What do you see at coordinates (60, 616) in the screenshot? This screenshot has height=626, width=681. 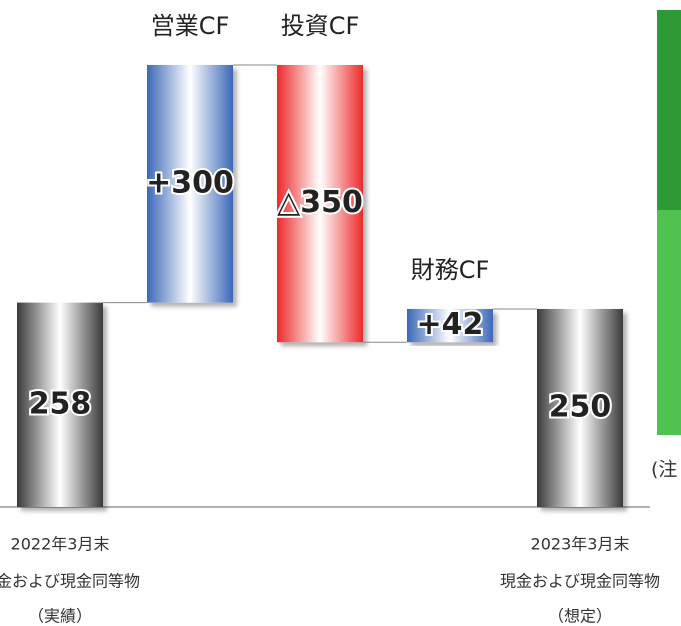 I see `x-tick-sublabel: （実績）` at bounding box center [60, 616].